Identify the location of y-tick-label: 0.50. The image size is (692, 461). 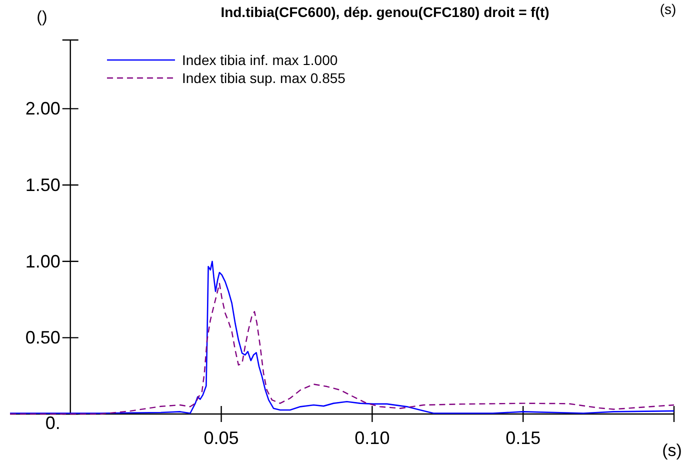
(42, 338).